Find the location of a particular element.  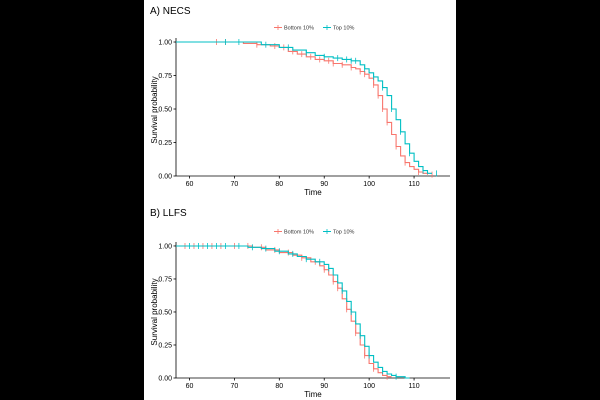

panel-label: A) NECS is located at coordinates (170, 11).